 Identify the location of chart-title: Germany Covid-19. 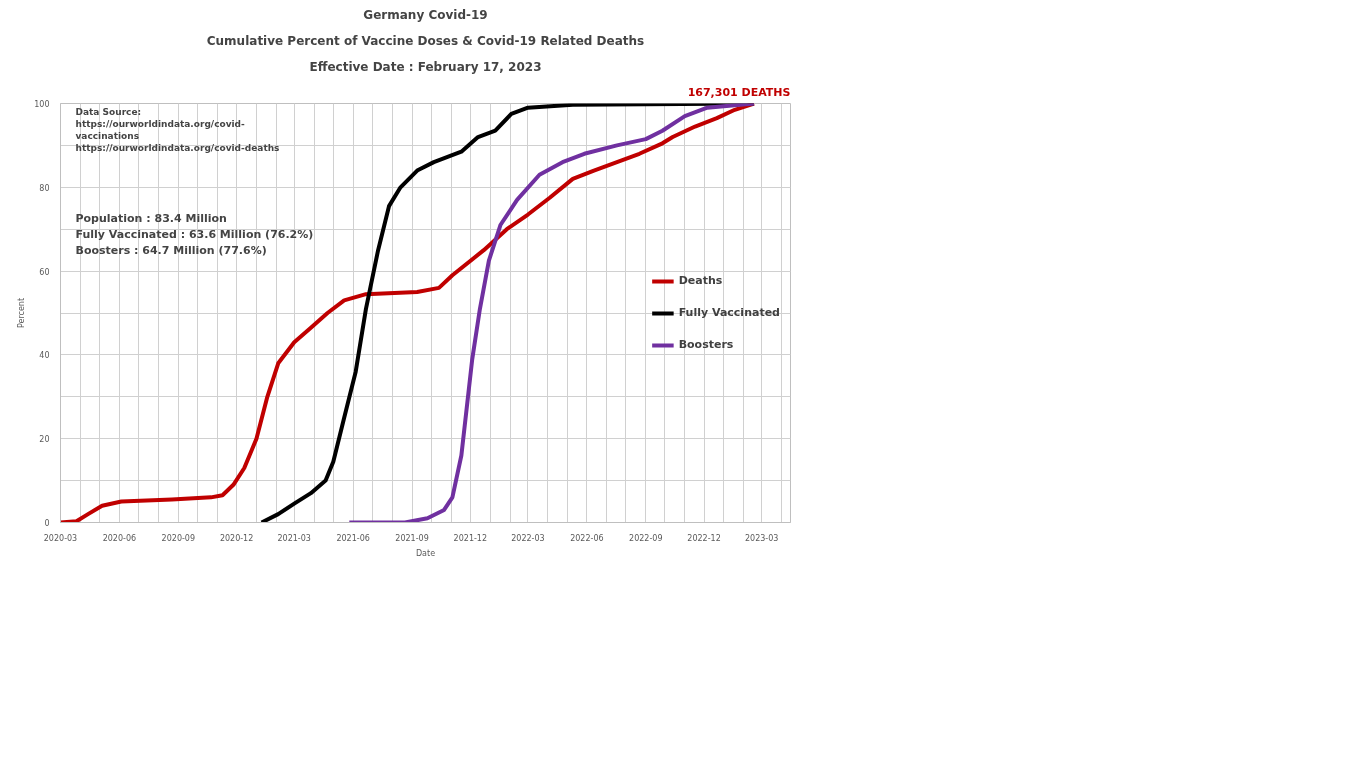
(425, 14).